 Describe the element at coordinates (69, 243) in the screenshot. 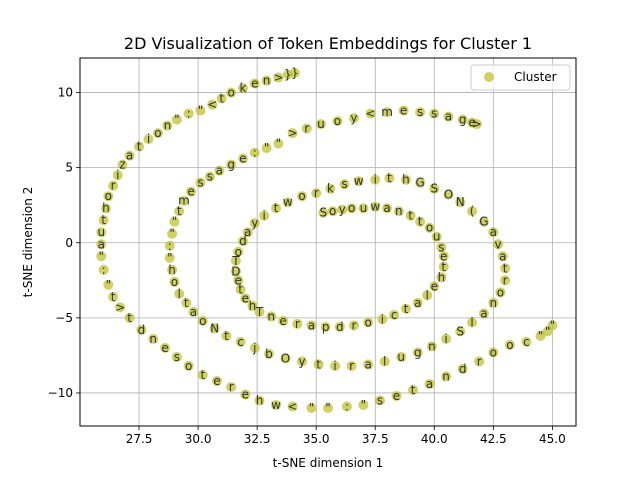

I see `y-tick-label: 0` at that location.